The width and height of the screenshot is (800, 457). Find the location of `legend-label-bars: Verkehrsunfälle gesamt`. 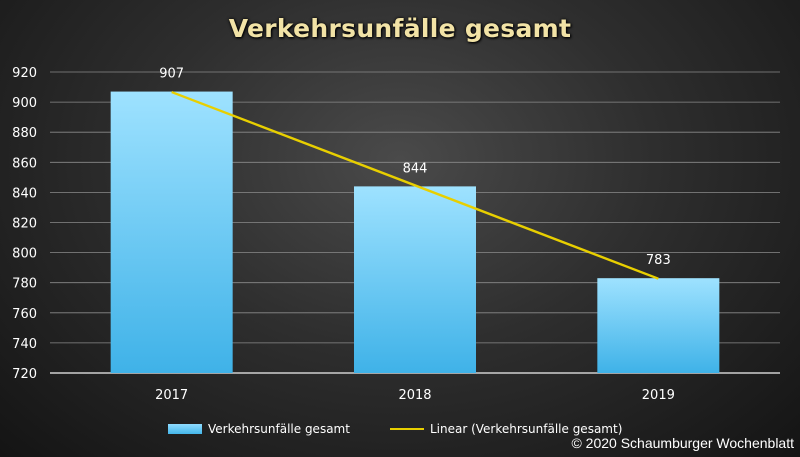

legend-label-bars: Verkehrsunfälle gesamt is located at coordinates (279, 429).